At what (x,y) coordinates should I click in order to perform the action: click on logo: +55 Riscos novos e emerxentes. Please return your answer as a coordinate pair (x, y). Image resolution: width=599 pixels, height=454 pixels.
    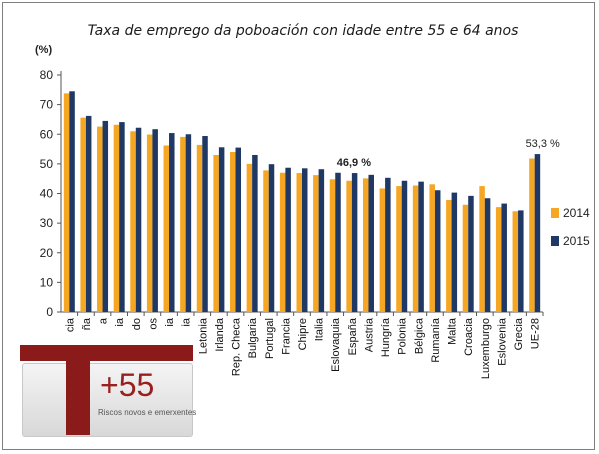
    Looking at the image, I should click on (108, 391).